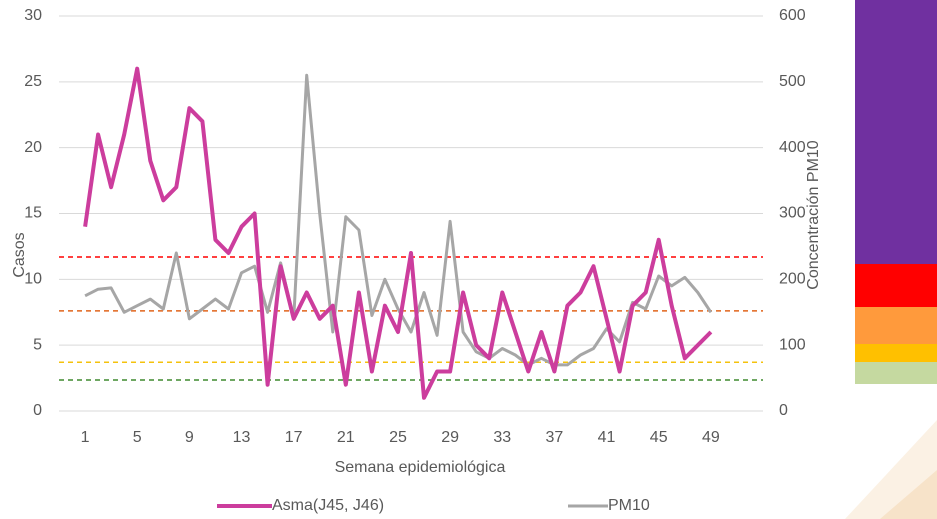 The image size is (937, 519). What do you see at coordinates (242, 437) in the screenshot?
I see `x-tick-label: 13` at bounding box center [242, 437].